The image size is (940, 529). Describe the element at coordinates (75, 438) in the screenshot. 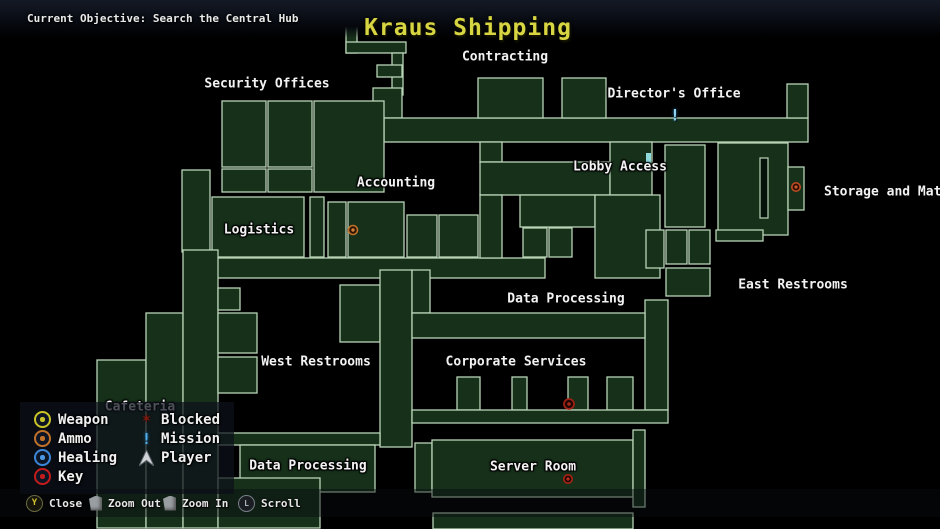

I see `legend-label: Ammo` at that location.